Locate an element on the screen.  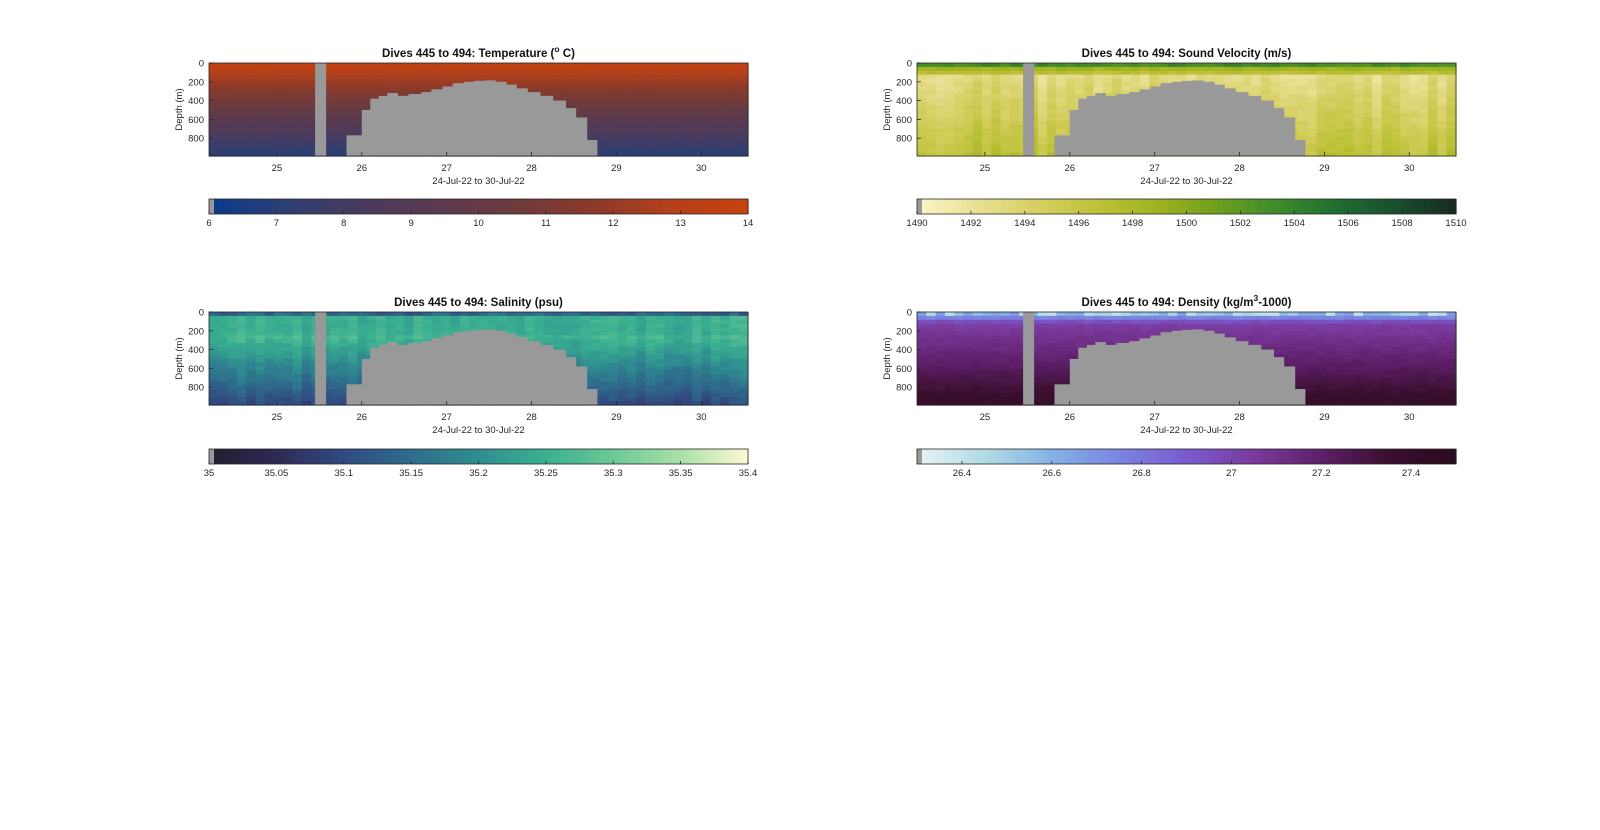
colorbar-tick-label: 14 is located at coordinates (748, 223).